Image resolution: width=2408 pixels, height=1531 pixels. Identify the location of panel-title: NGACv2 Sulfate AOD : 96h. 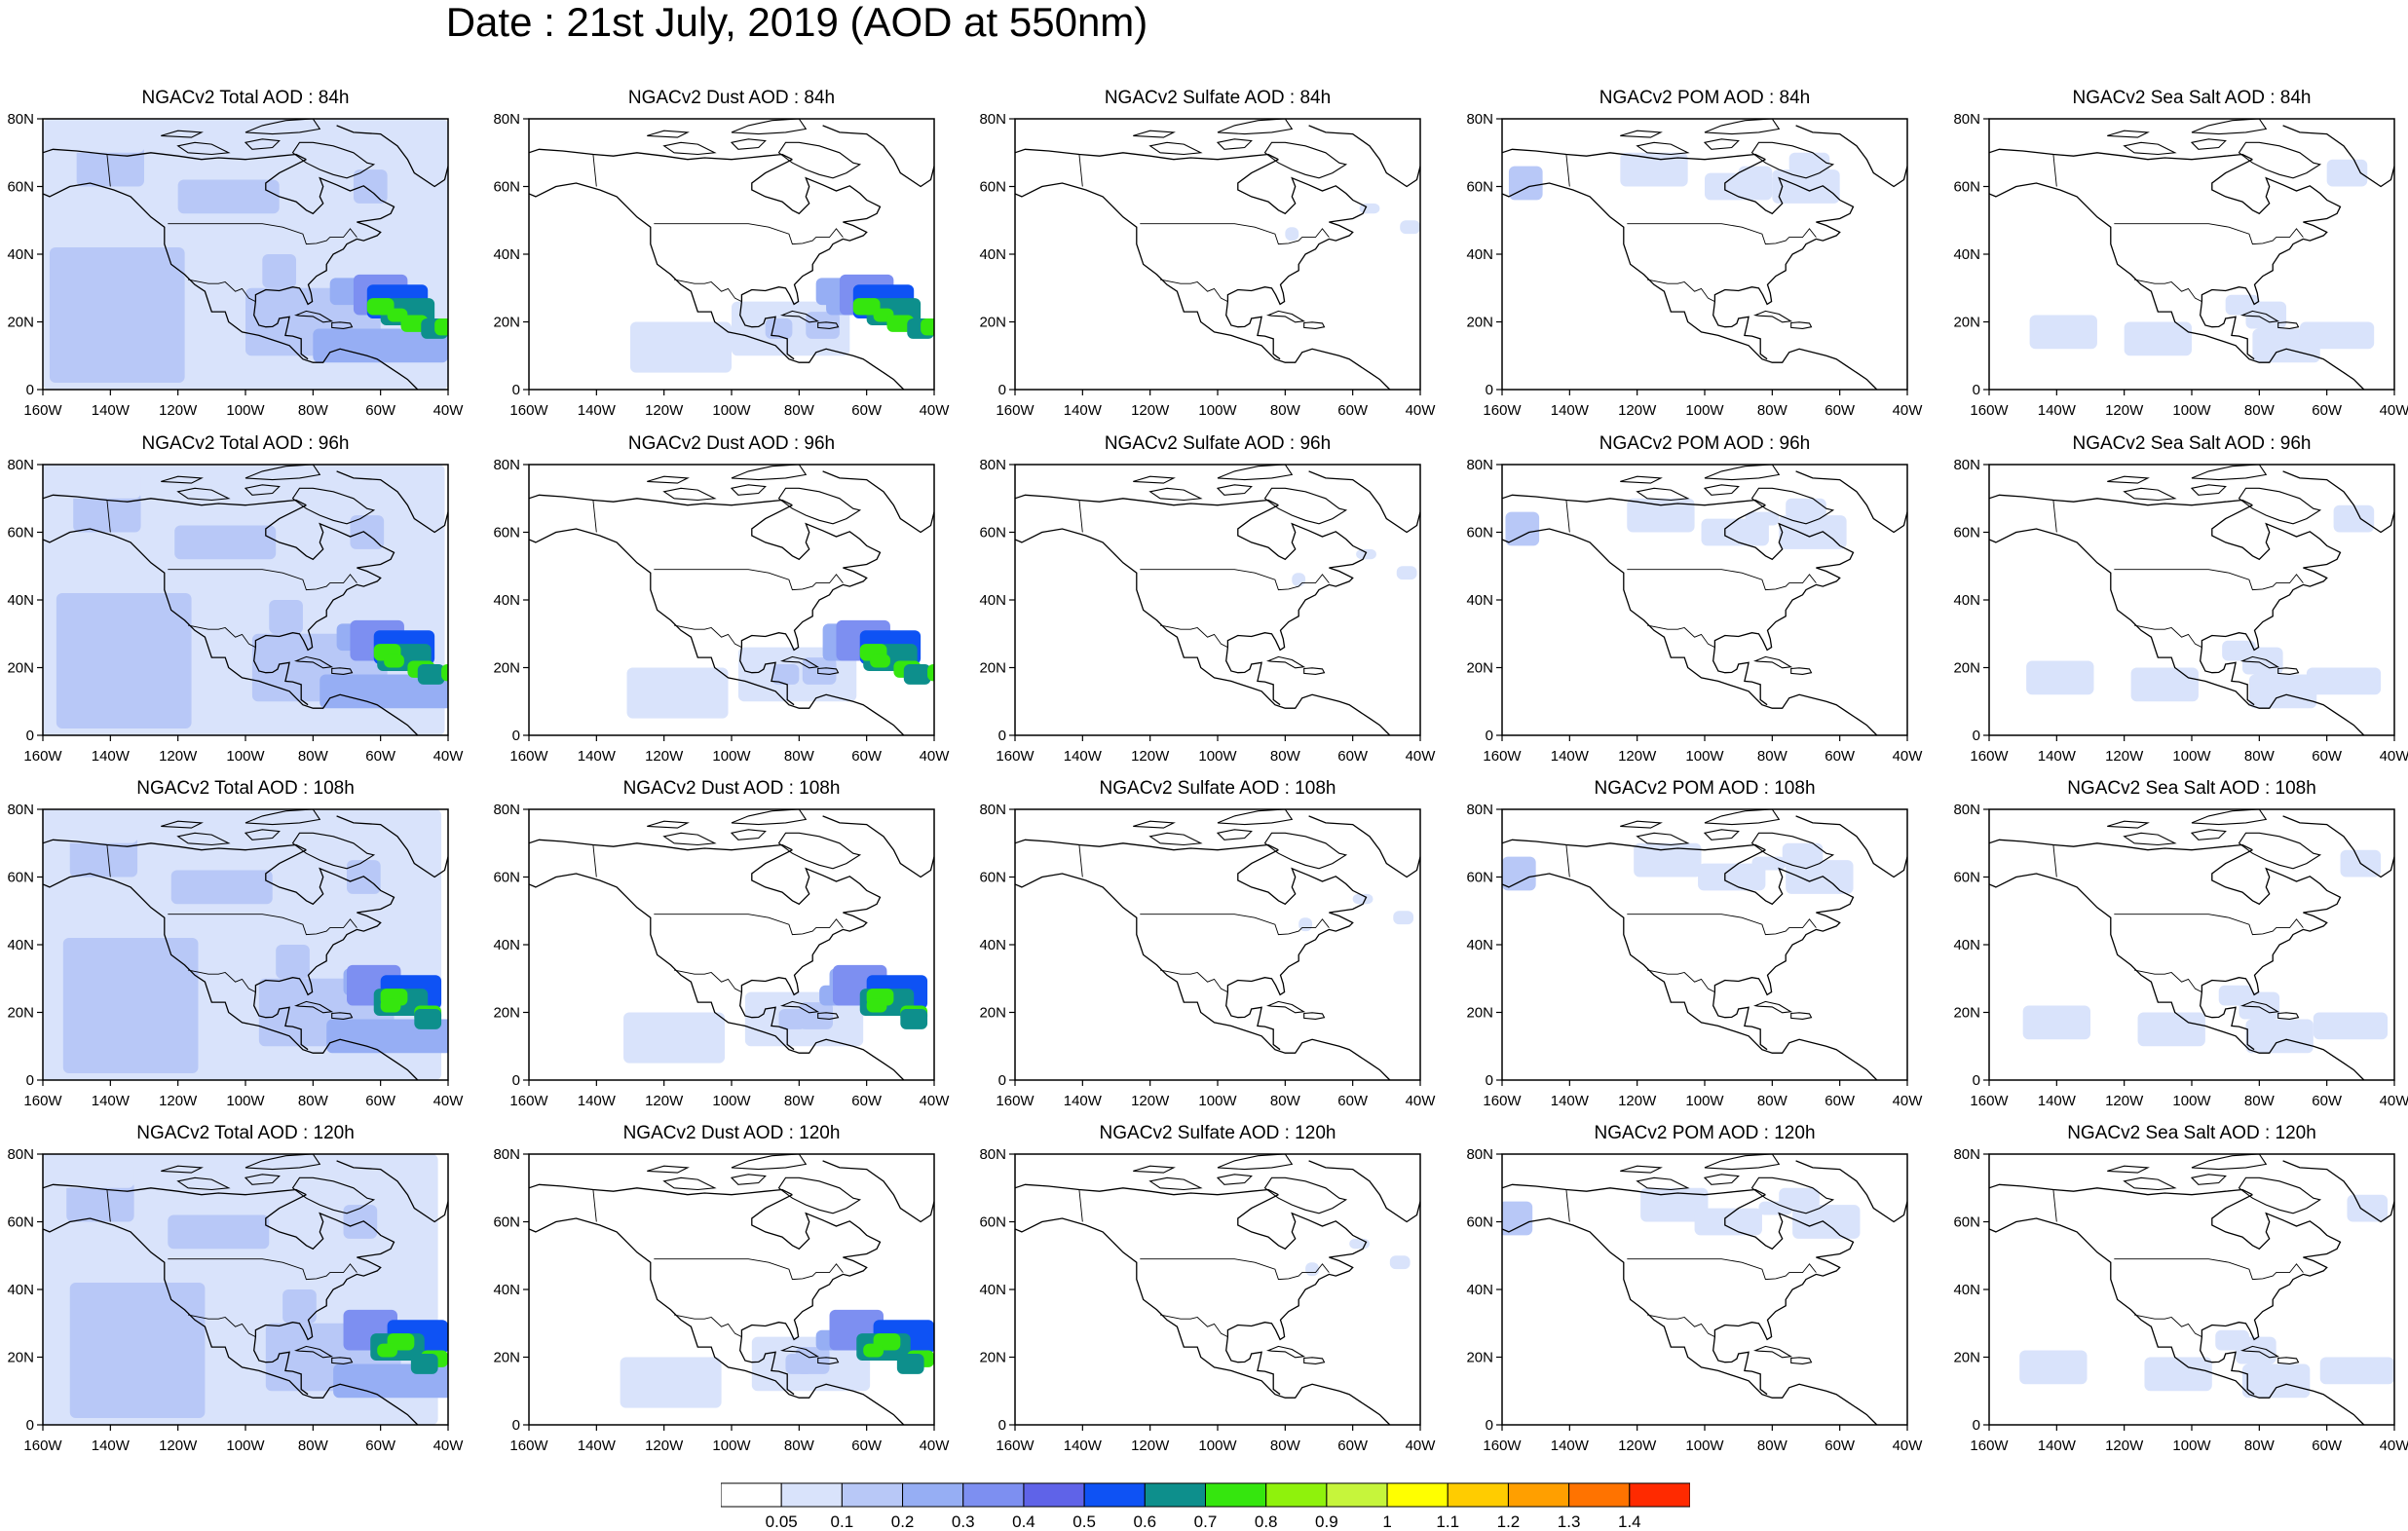
(1218, 443).